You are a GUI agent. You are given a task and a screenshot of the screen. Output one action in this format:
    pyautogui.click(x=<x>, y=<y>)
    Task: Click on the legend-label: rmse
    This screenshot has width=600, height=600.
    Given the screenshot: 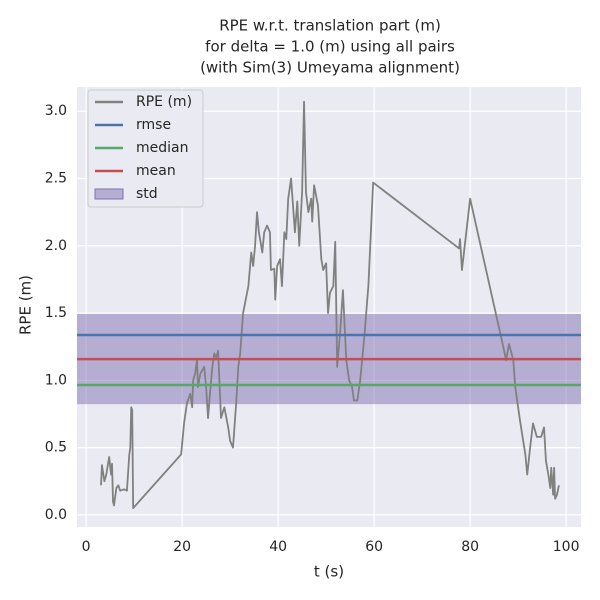 What is the action you would take?
    pyautogui.click(x=153, y=125)
    